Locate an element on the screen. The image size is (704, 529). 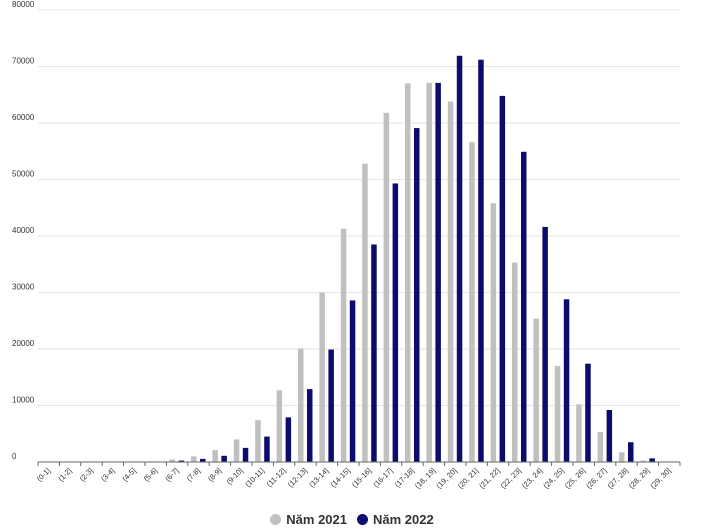
x-tick-label: (27, 28] is located at coordinates (618, 478).